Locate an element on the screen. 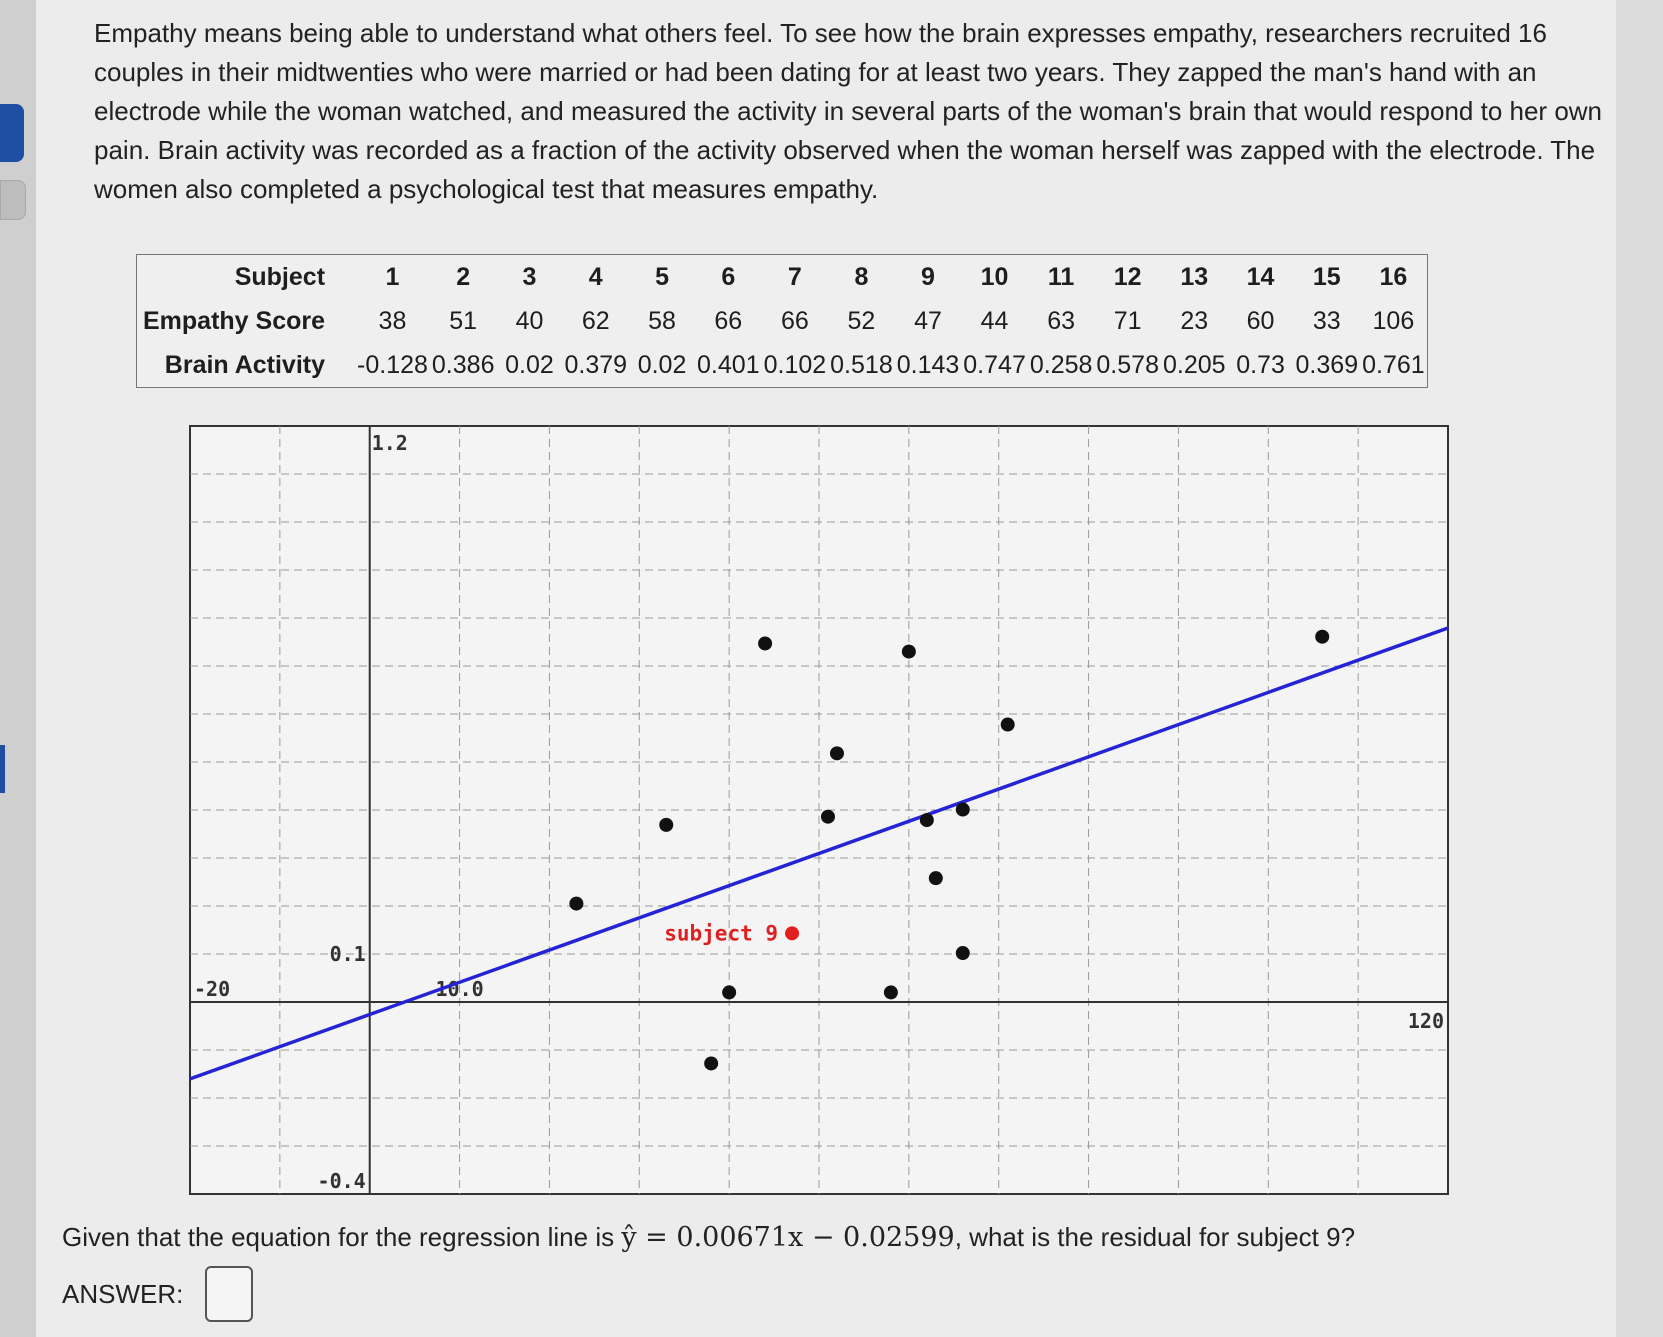 This screenshot has width=1663, height=1337. subject-cell: 2 is located at coordinates (463, 276).